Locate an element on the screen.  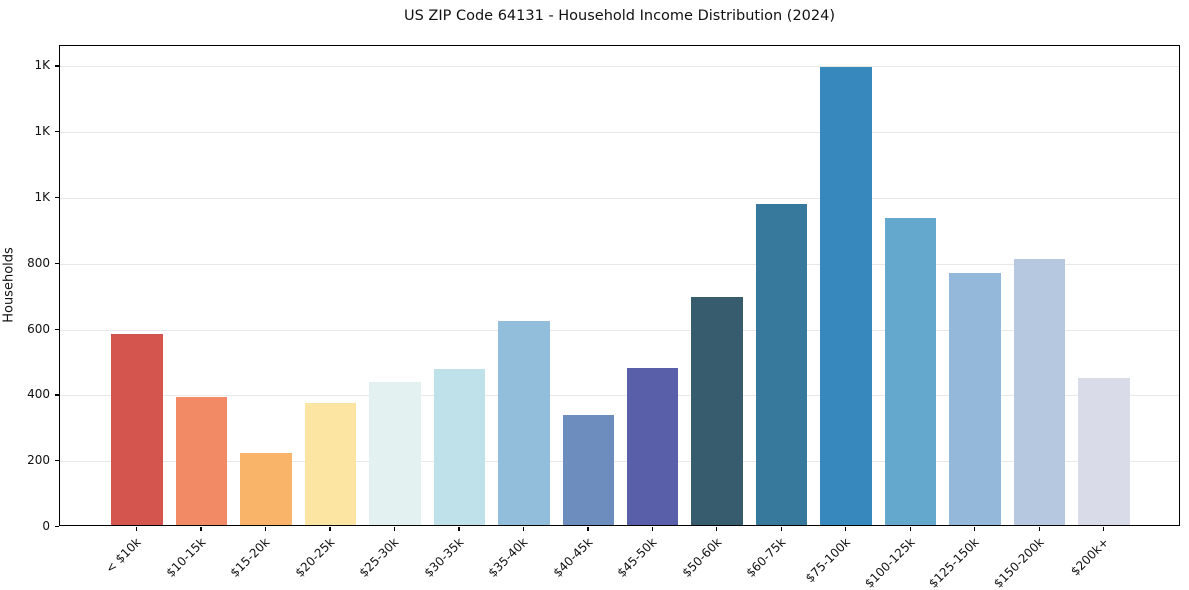
y-tick-label: 600 is located at coordinates (38, 328).